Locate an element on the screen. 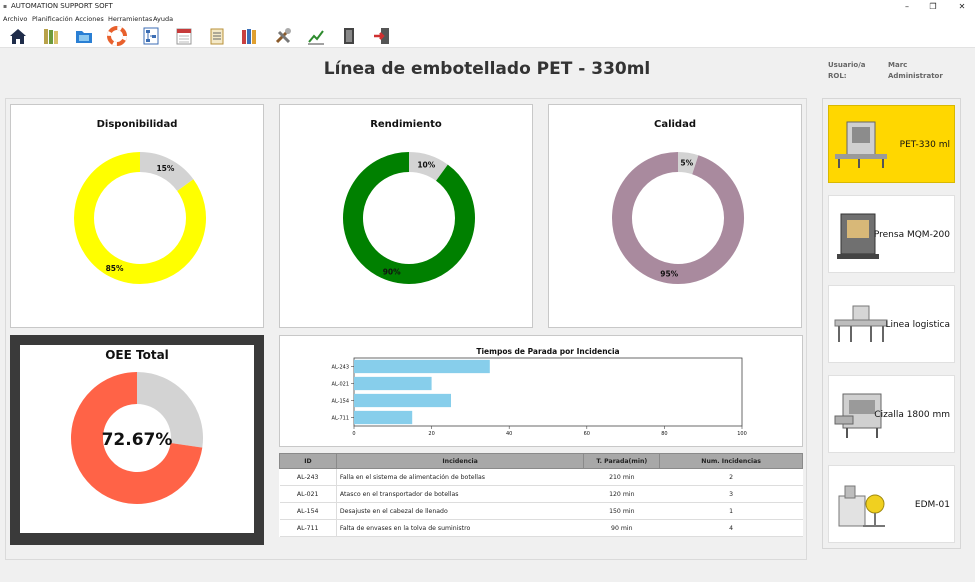 The image size is (975, 582). col-header-incidencia: Incidencia is located at coordinates (460, 461).